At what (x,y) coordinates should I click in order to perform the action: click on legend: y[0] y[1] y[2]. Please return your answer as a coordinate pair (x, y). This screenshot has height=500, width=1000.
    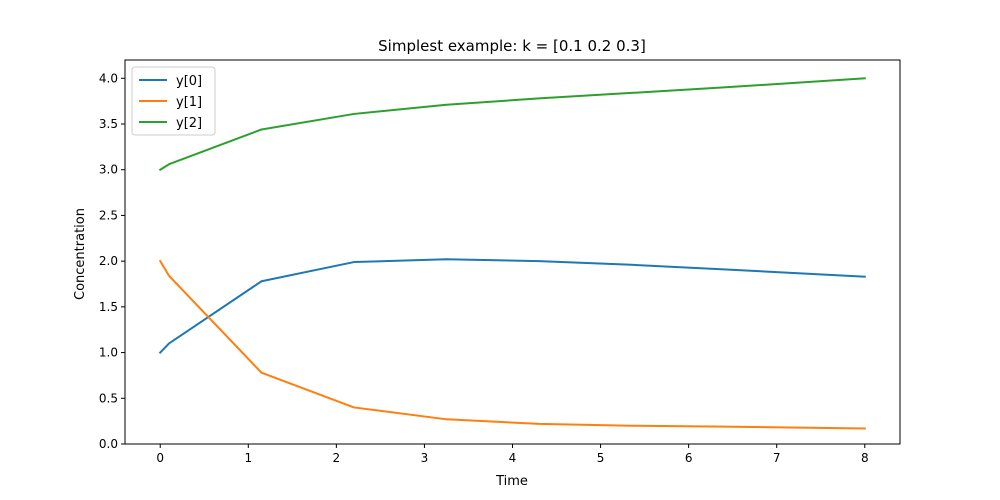
    Looking at the image, I should click on (173, 101).